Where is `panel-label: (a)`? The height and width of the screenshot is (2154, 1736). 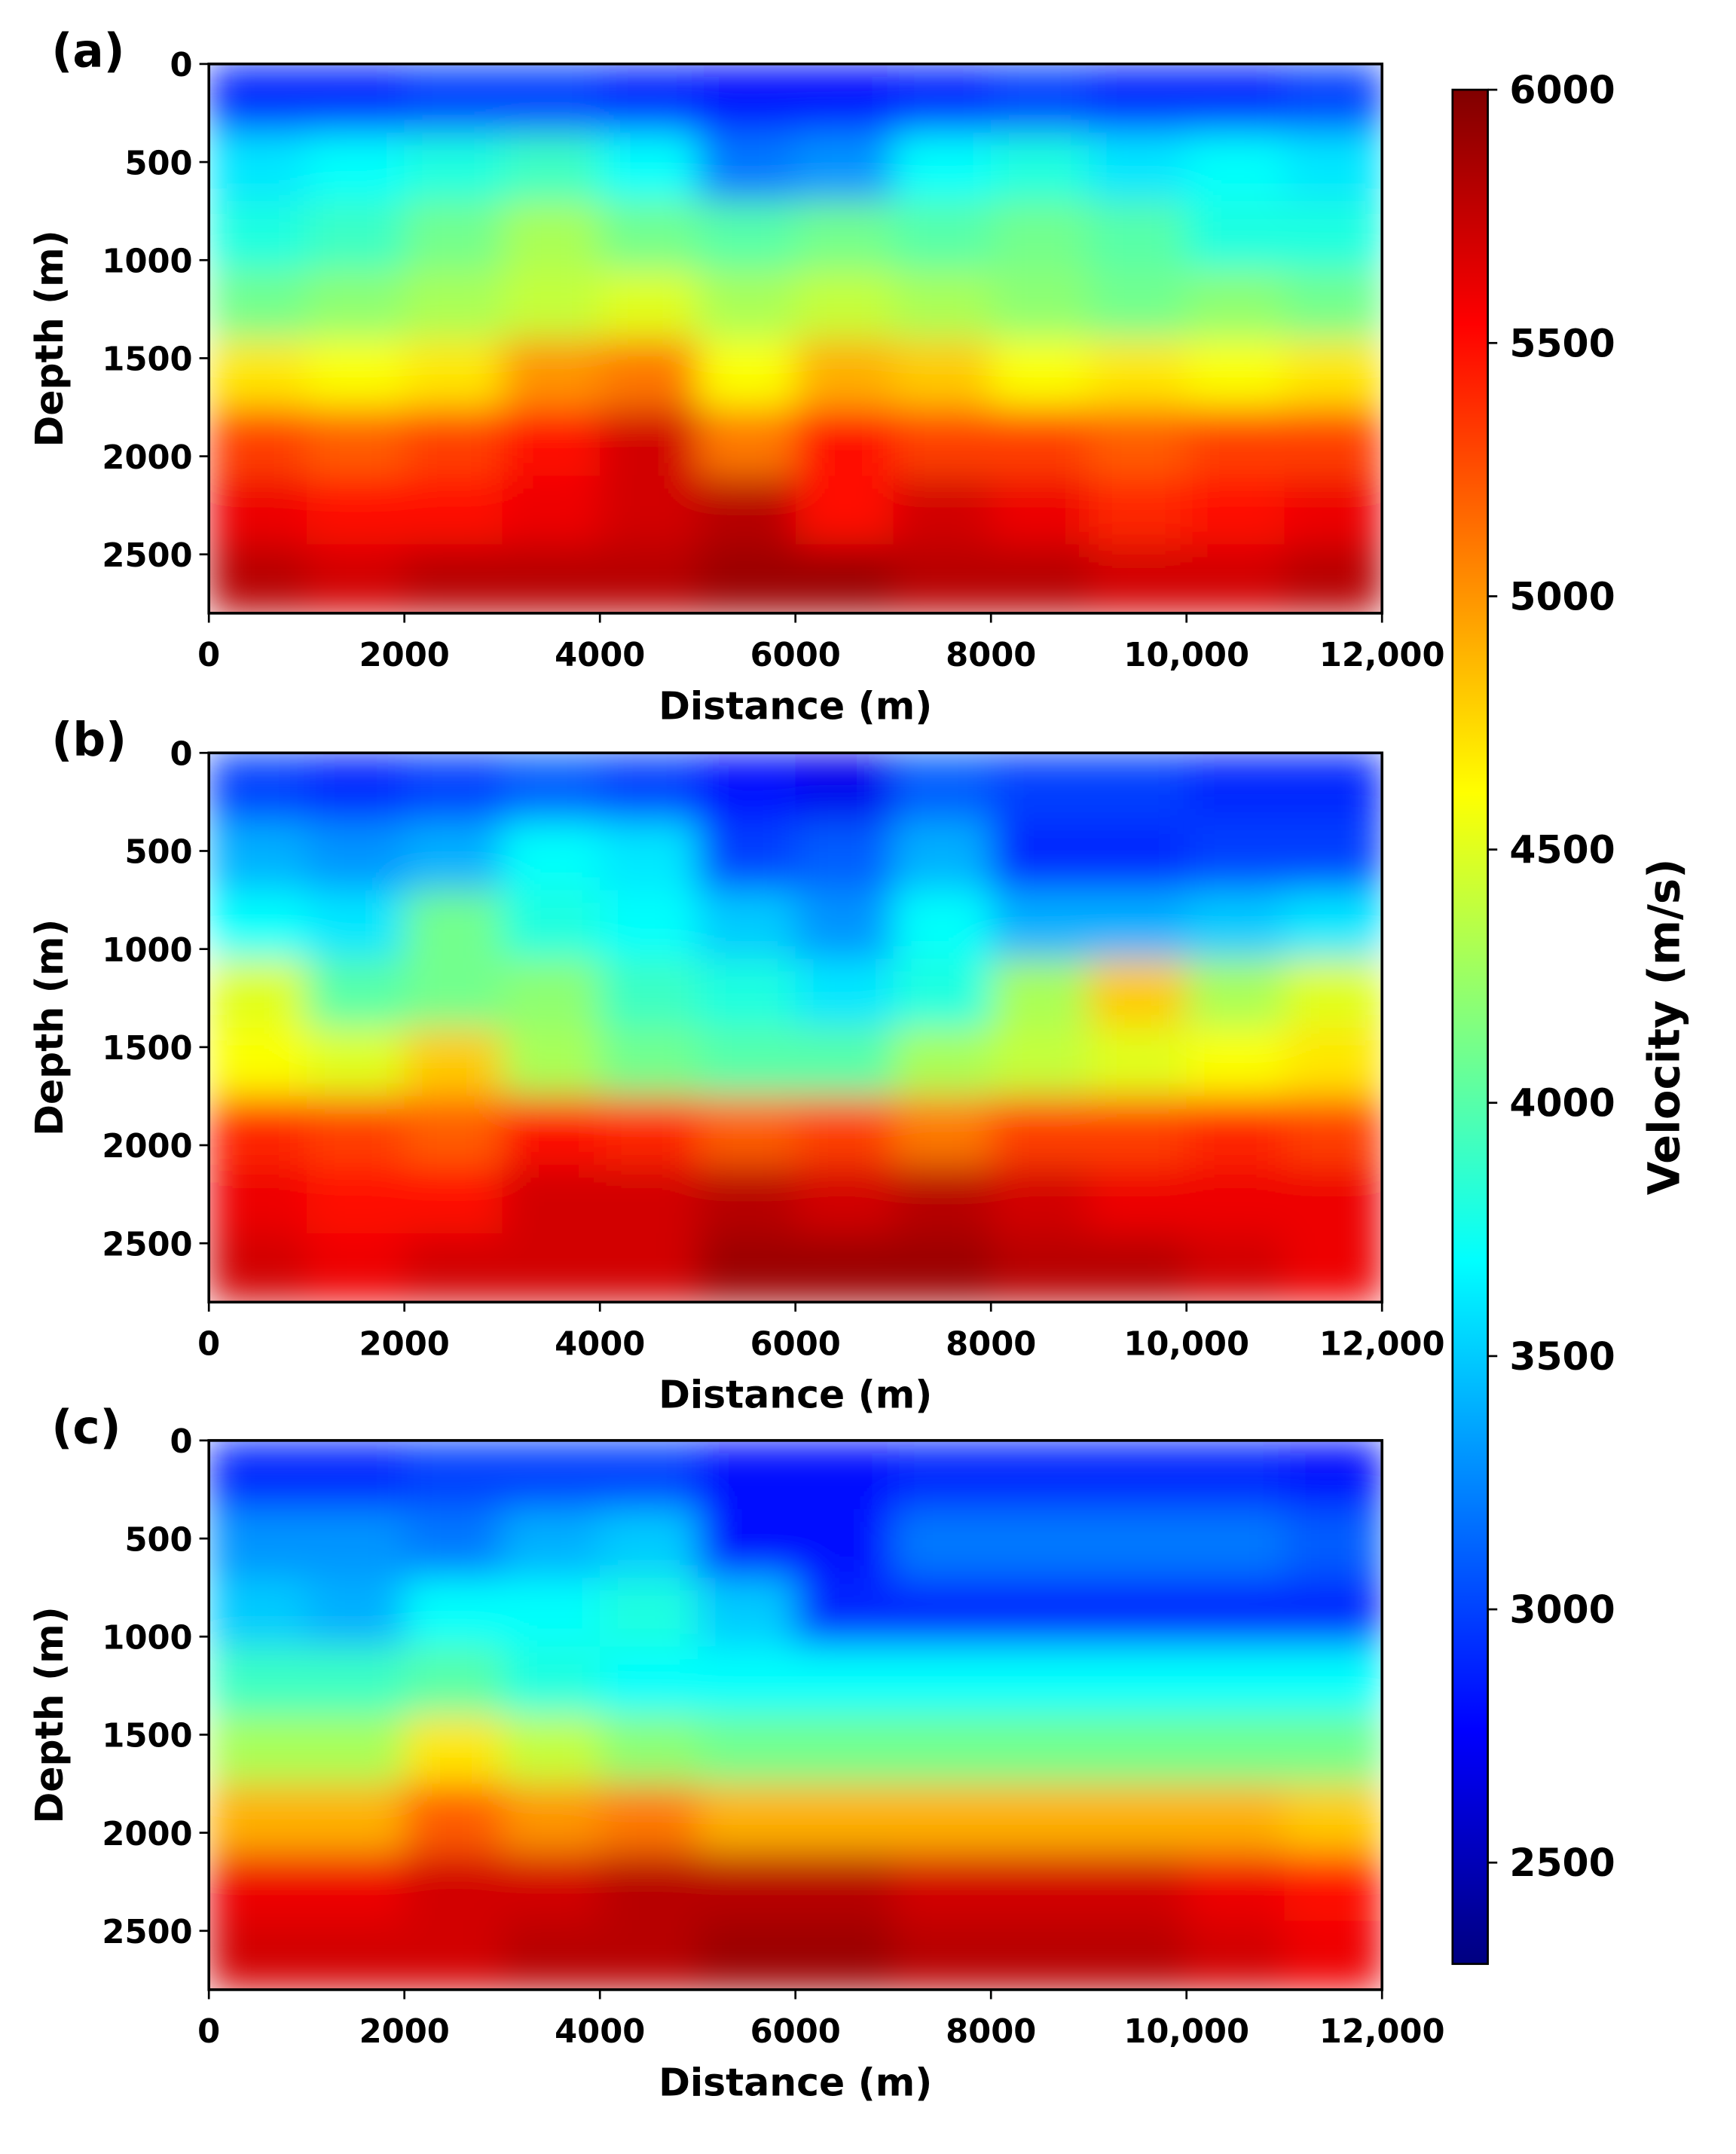 panel-label: (a) is located at coordinates (87, 51).